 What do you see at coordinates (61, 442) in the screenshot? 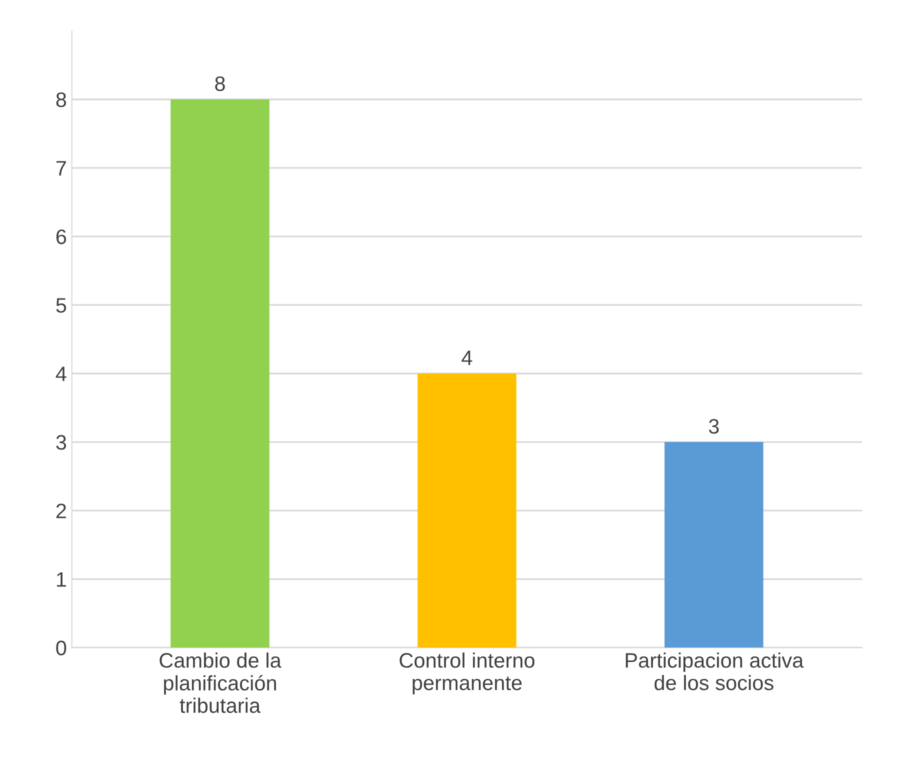
I see `y-tick-label: 3` at bounding box center [61, 442].